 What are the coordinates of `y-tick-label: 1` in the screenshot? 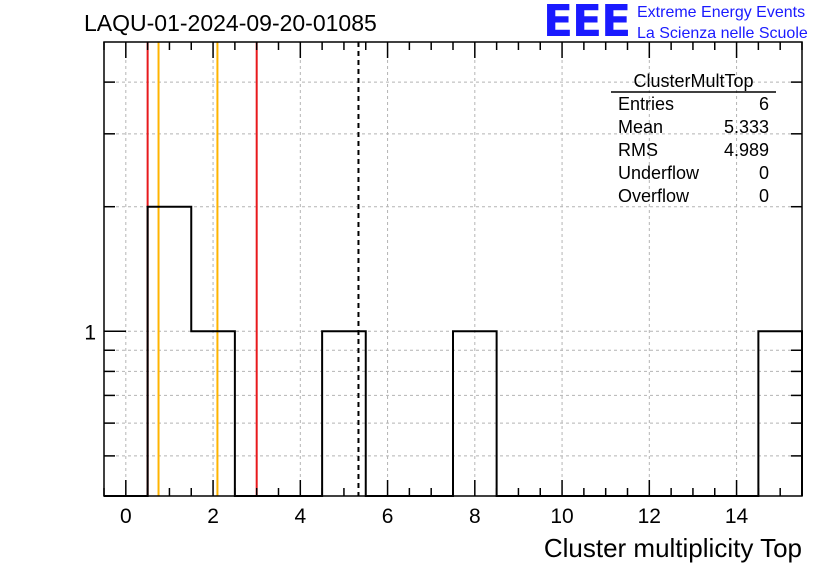 It's located at (90, 332).